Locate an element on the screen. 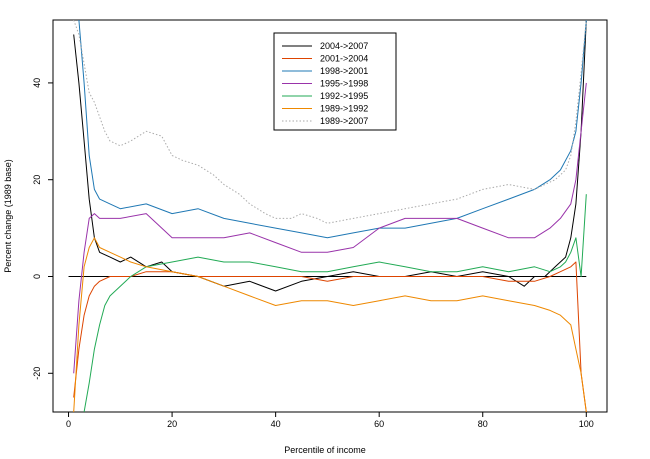 The width and height of the screenshot is (650, 459). x-axis-label: Percentile of income is located at coordinates (325, 450).